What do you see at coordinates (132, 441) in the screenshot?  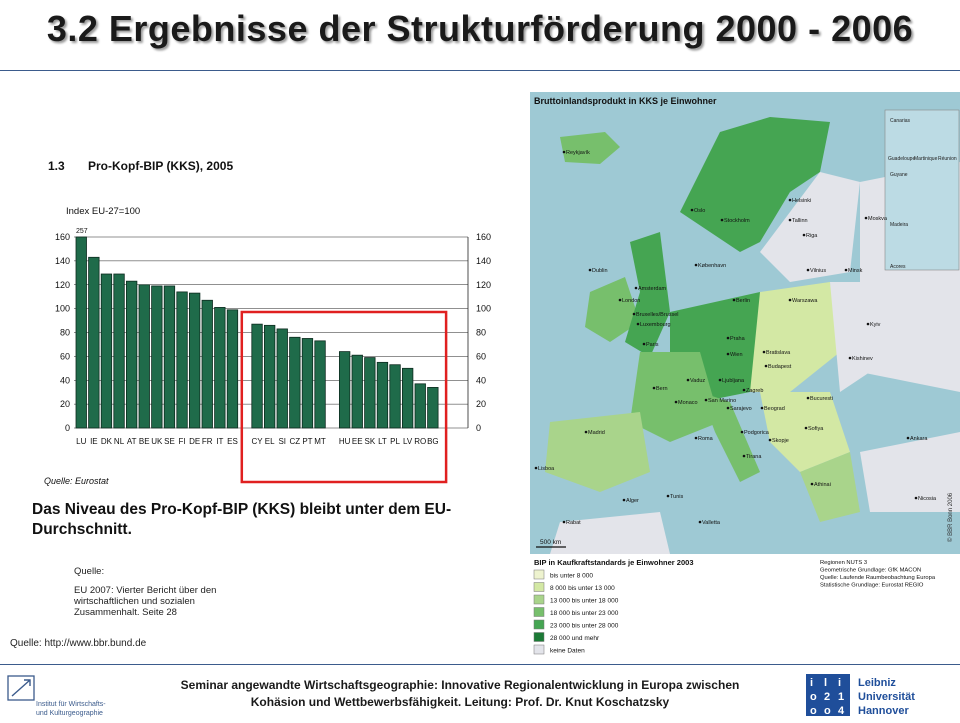 I see `x-tick-label: AT` at bounding box center [132, 441].